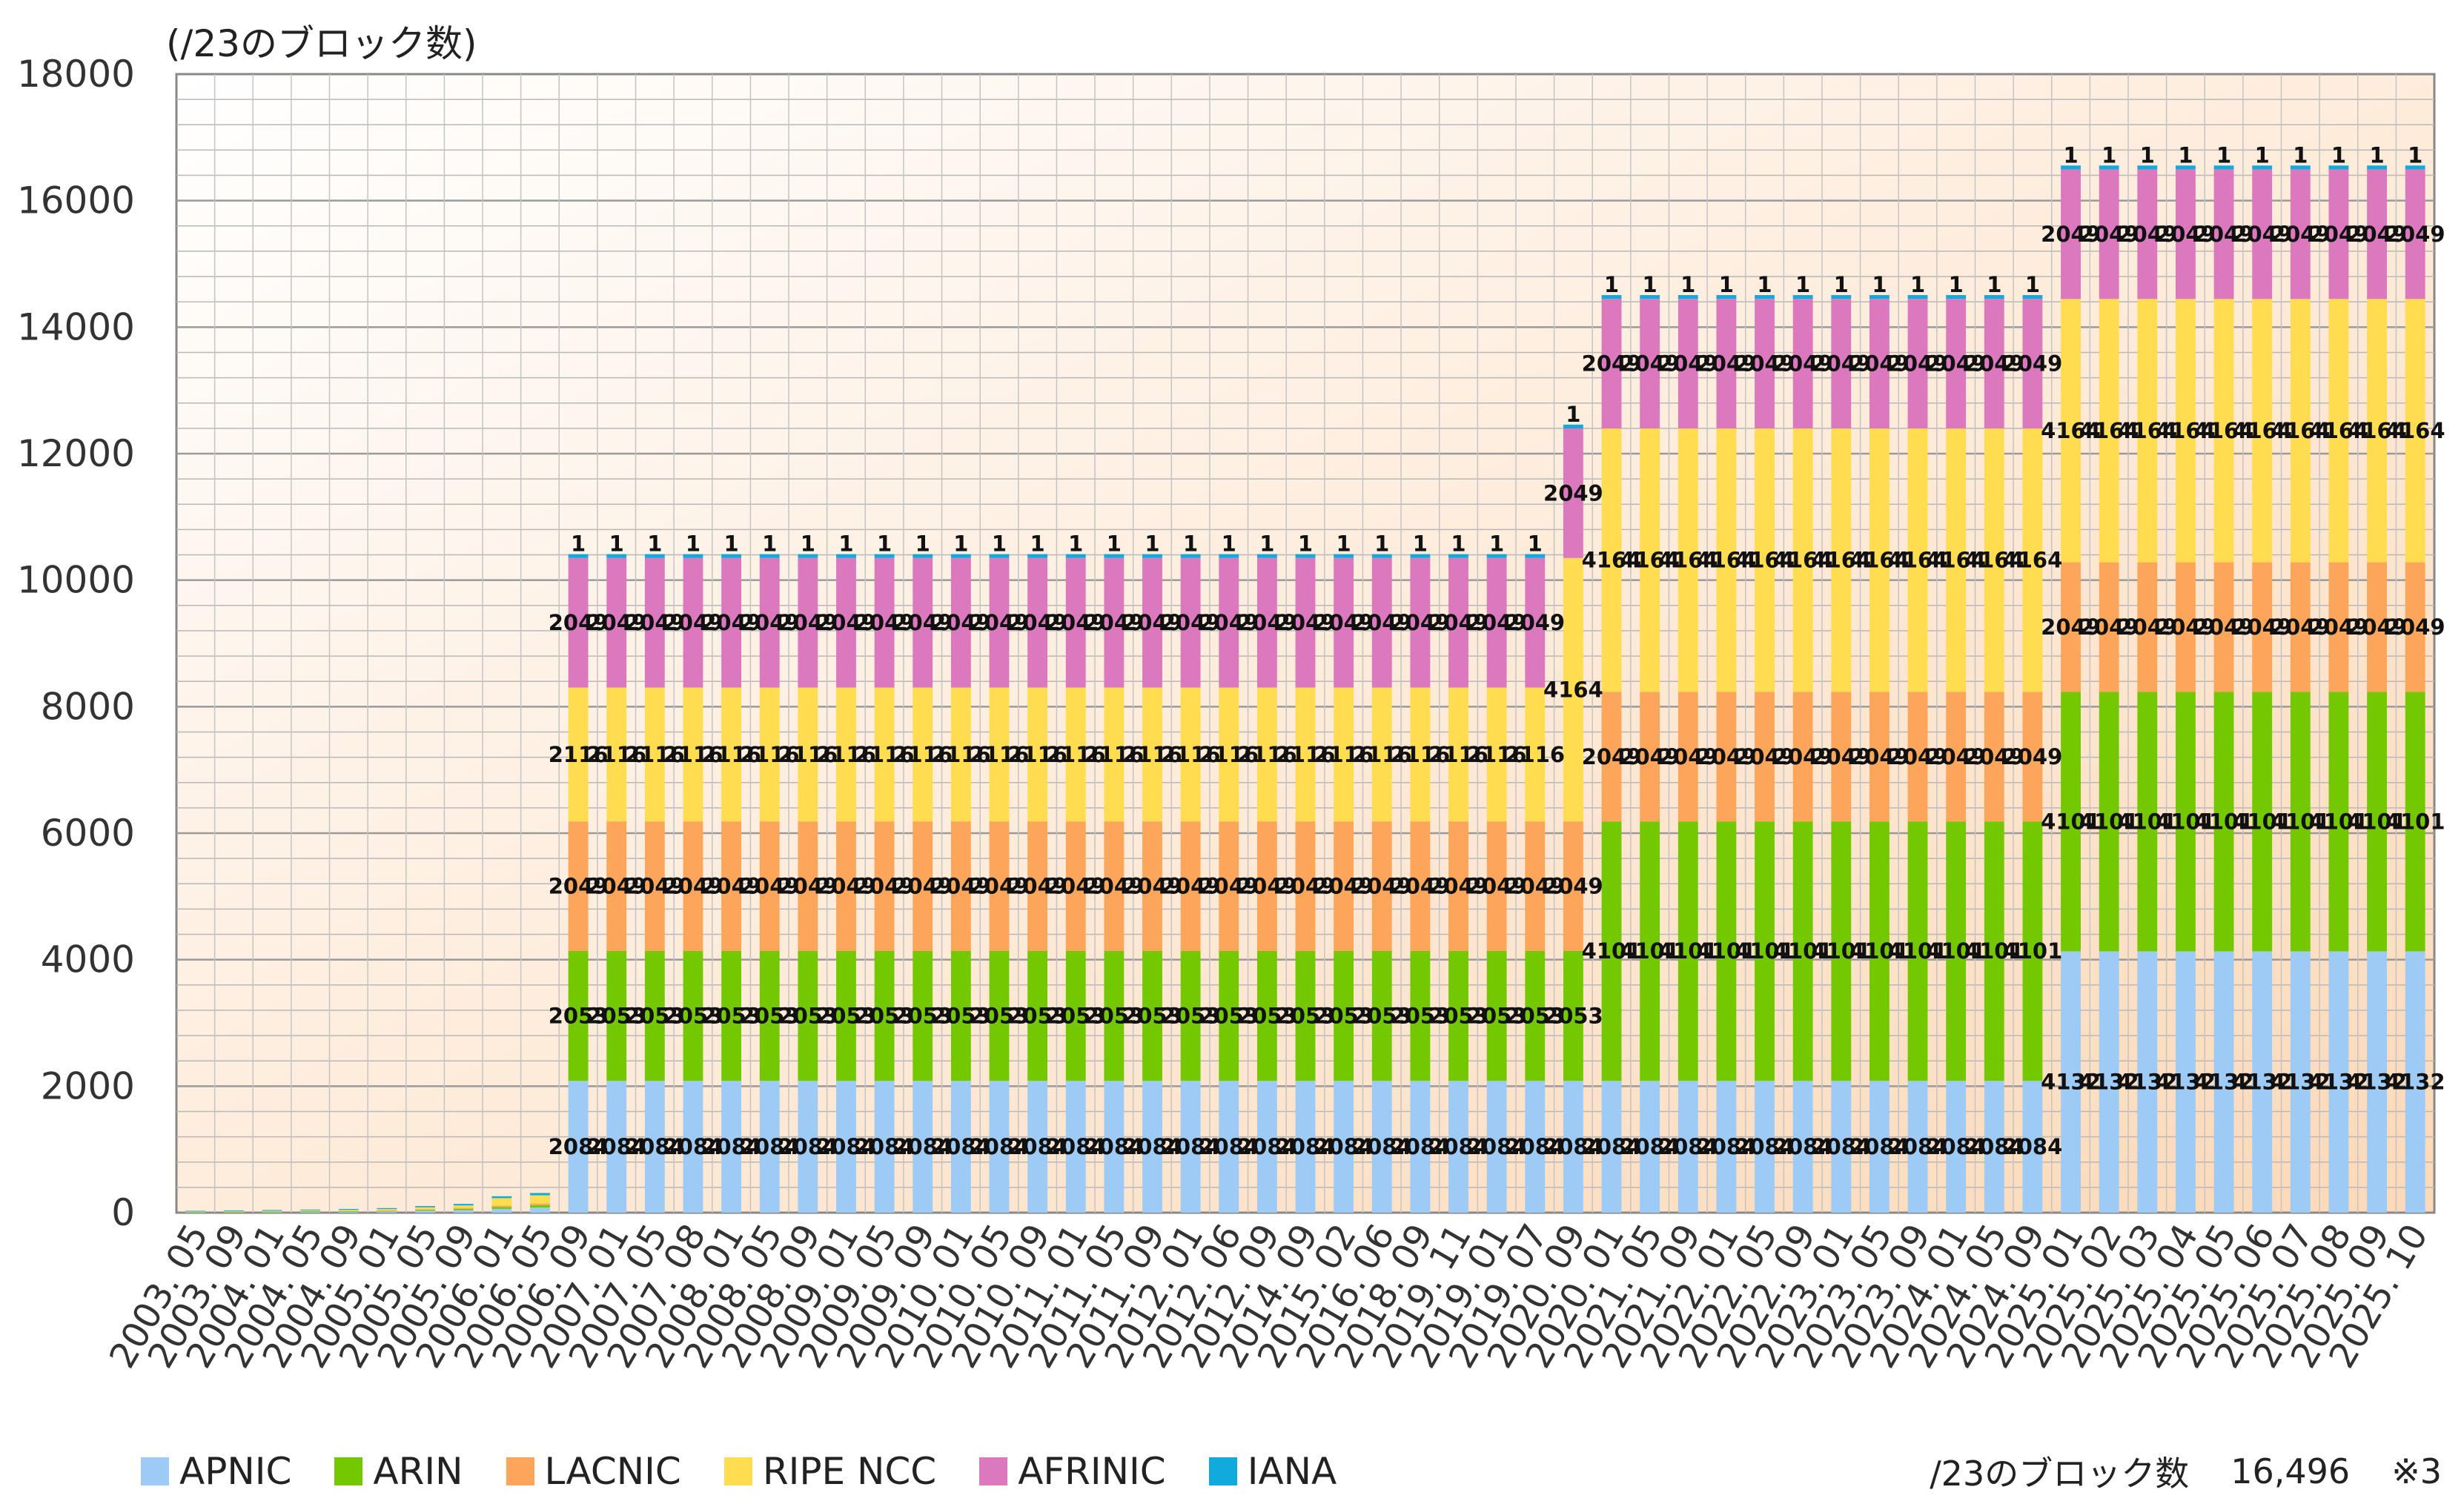  What do you see at coordinates (2290, 1471) in the screenshot?
I see `footnote-value: 16,496` at bounding box center [2290, 1471].